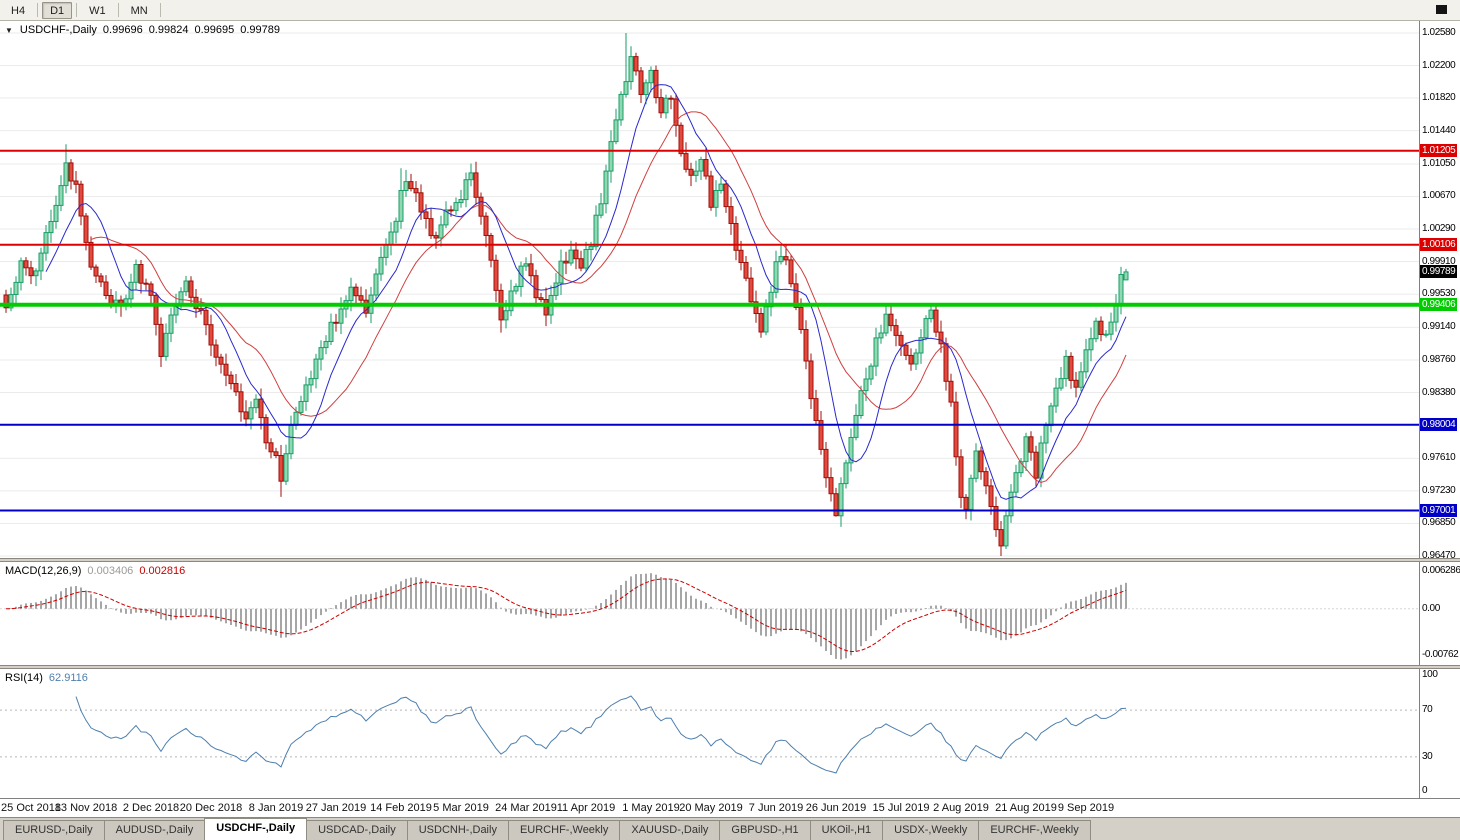  Describe the element at coordinates (1439, 130) in the screenshot. I see `price-tick: 1.01440` at that location.